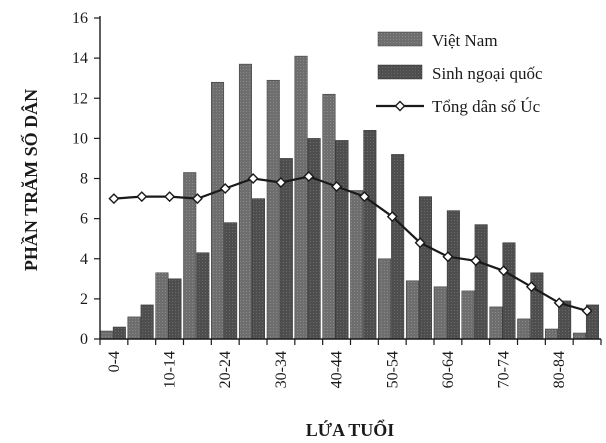  Describe the element at coordinates (486, 106) in the screenshot. I see `legend-label-2: Tổng dân số Úc` at that location.